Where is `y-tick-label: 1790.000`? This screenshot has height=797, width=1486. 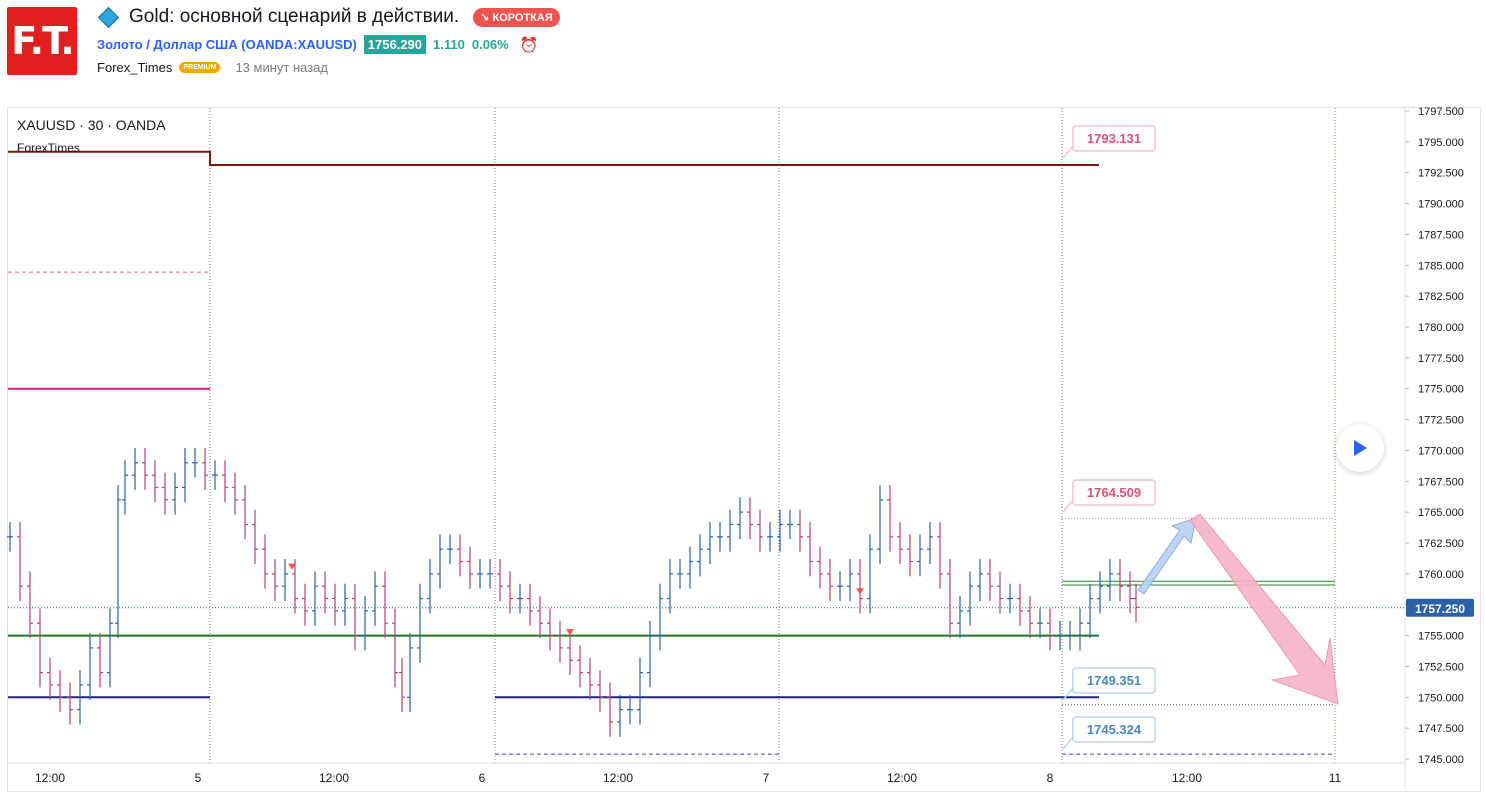
y-tick-label: 1790.000 is located at coordinates (1441, 205).